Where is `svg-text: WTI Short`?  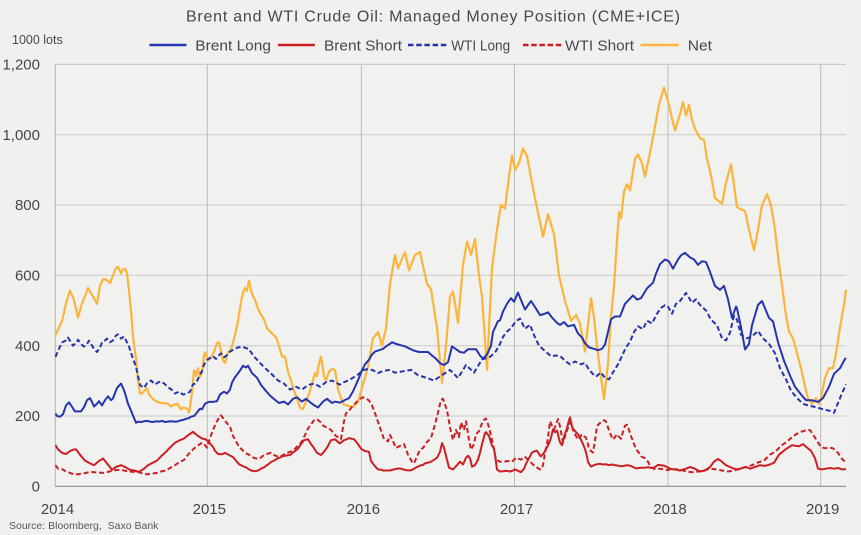
svg-text: WTI Short is located at coordinates (600, 45).